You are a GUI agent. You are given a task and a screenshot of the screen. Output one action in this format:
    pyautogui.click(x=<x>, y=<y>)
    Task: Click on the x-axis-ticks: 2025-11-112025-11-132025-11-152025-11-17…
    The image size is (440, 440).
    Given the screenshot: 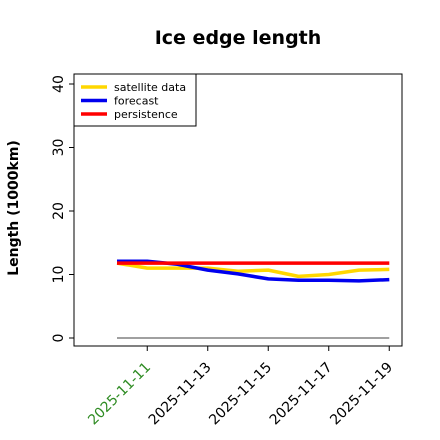 What is the action you would take?
    pyautogui.click(x=240, y=387)
    